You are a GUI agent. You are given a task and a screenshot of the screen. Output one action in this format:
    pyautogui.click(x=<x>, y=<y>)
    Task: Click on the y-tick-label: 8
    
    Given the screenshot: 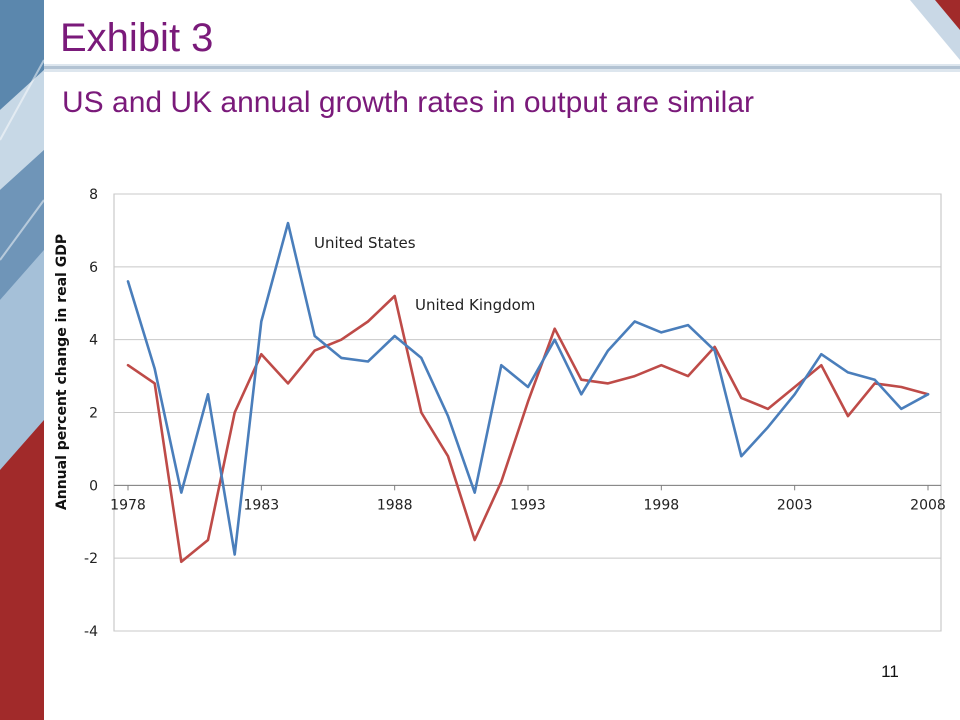 What is the action you would take?
    pyautogui.click(x=93, y=195)
    